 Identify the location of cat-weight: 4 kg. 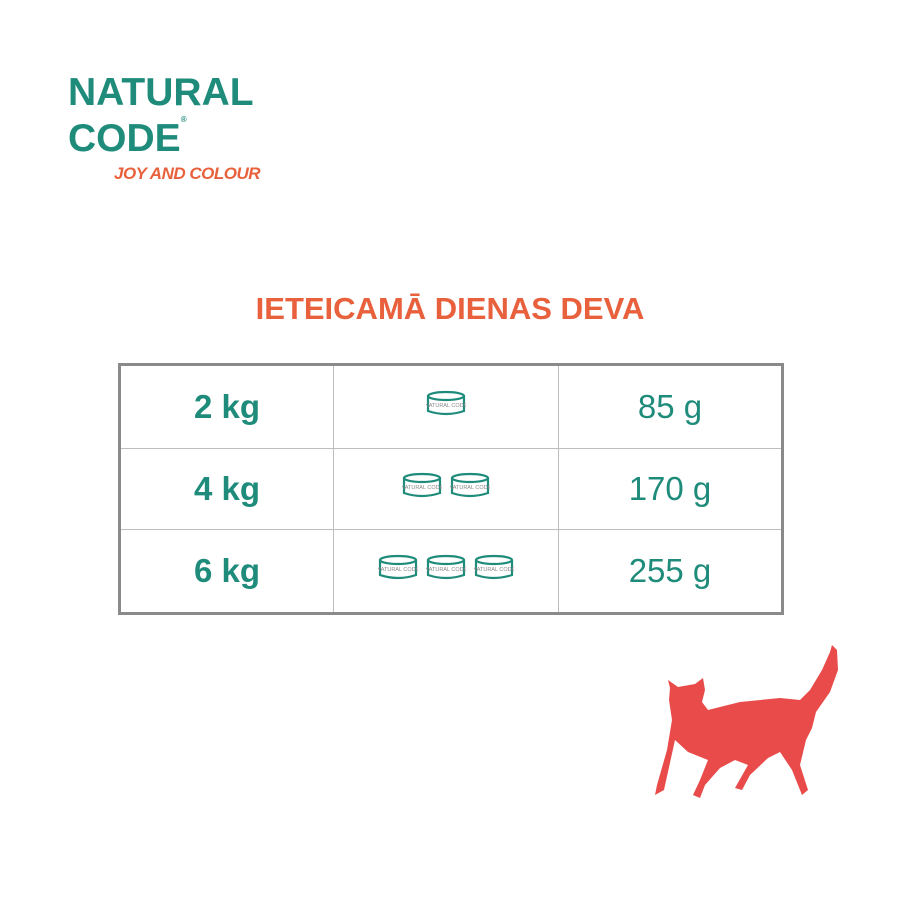
(226, 489).